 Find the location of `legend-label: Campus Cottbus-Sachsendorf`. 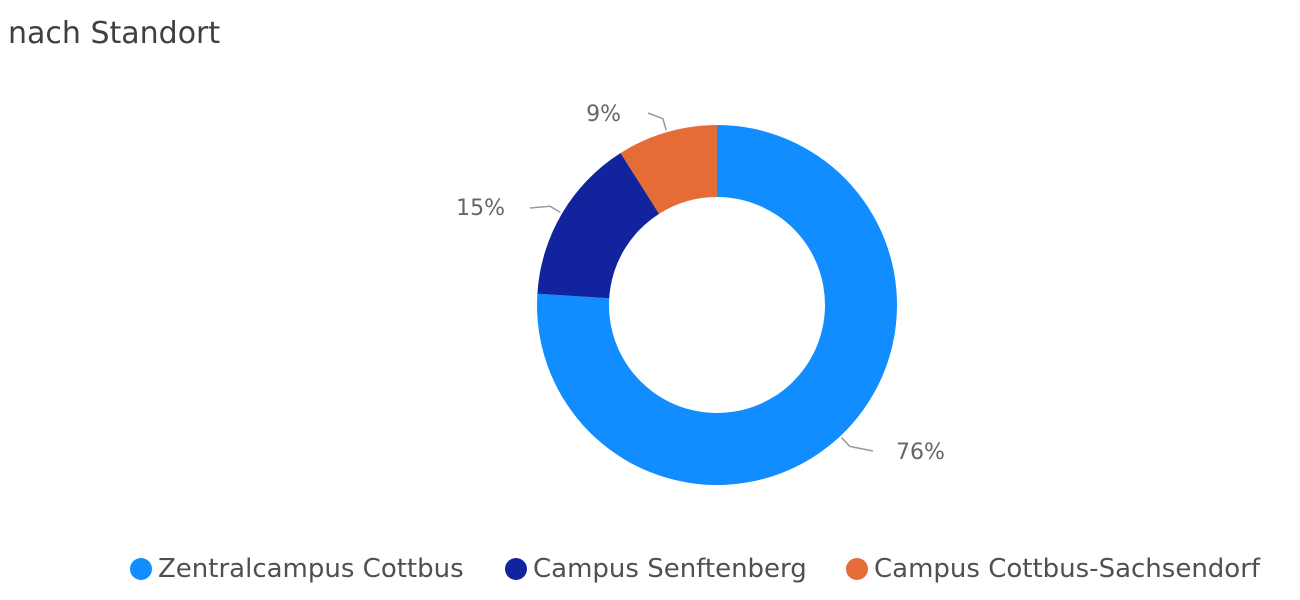

legend-label: Campus Cottbus-Sachsendorf is located at coordinates (1067, 569).